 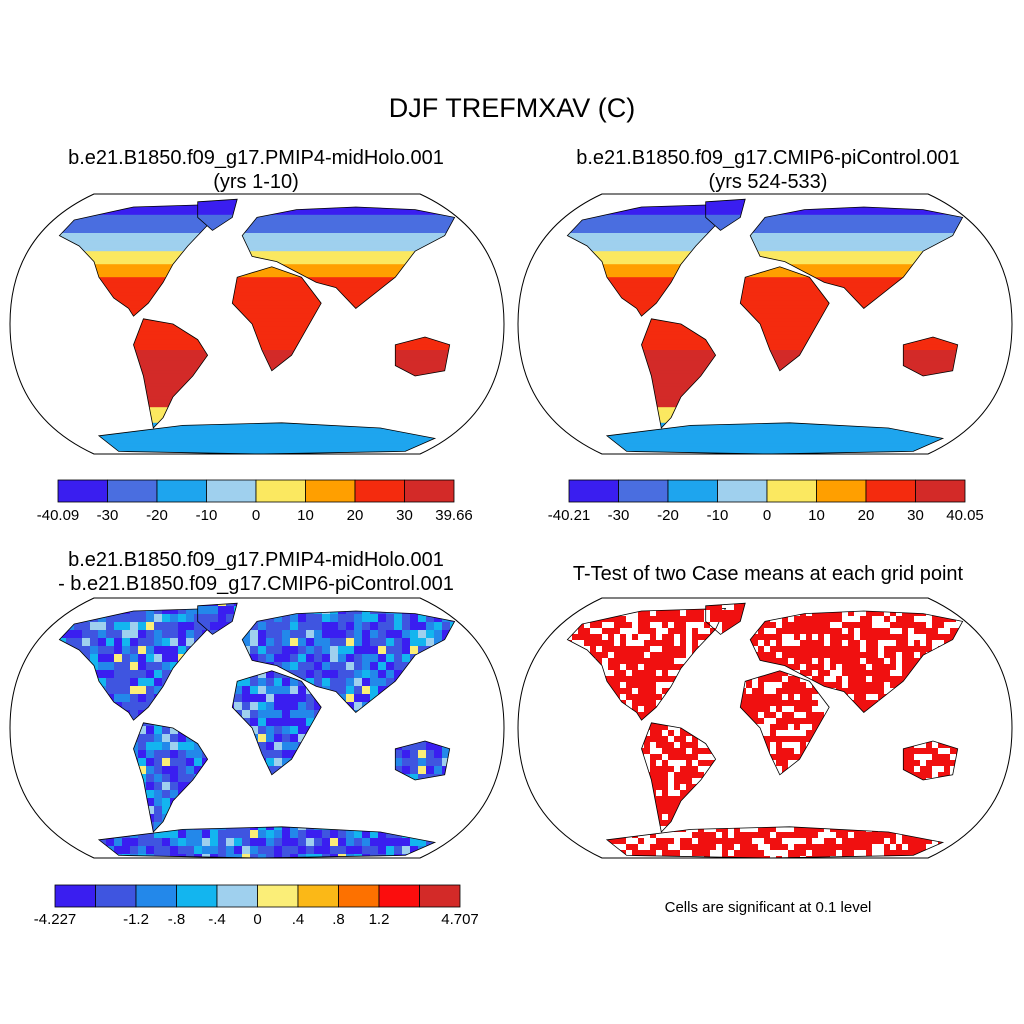 I want to click on continent-eurasia, so click(x=856, y=257).